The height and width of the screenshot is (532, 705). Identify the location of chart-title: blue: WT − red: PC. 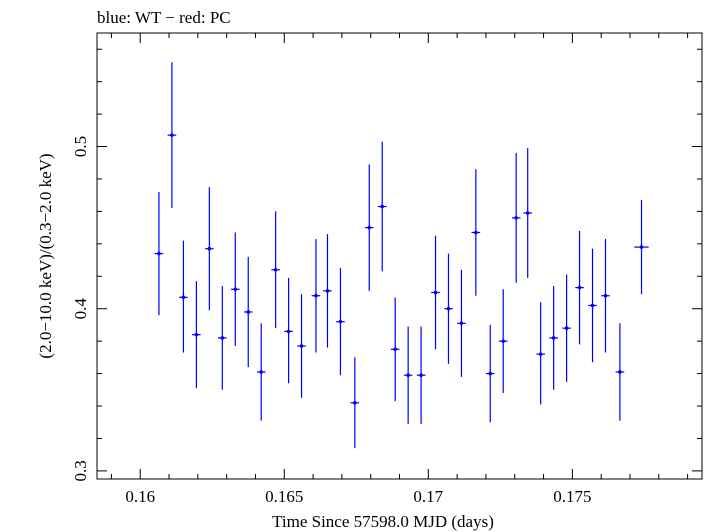
(164, 17).